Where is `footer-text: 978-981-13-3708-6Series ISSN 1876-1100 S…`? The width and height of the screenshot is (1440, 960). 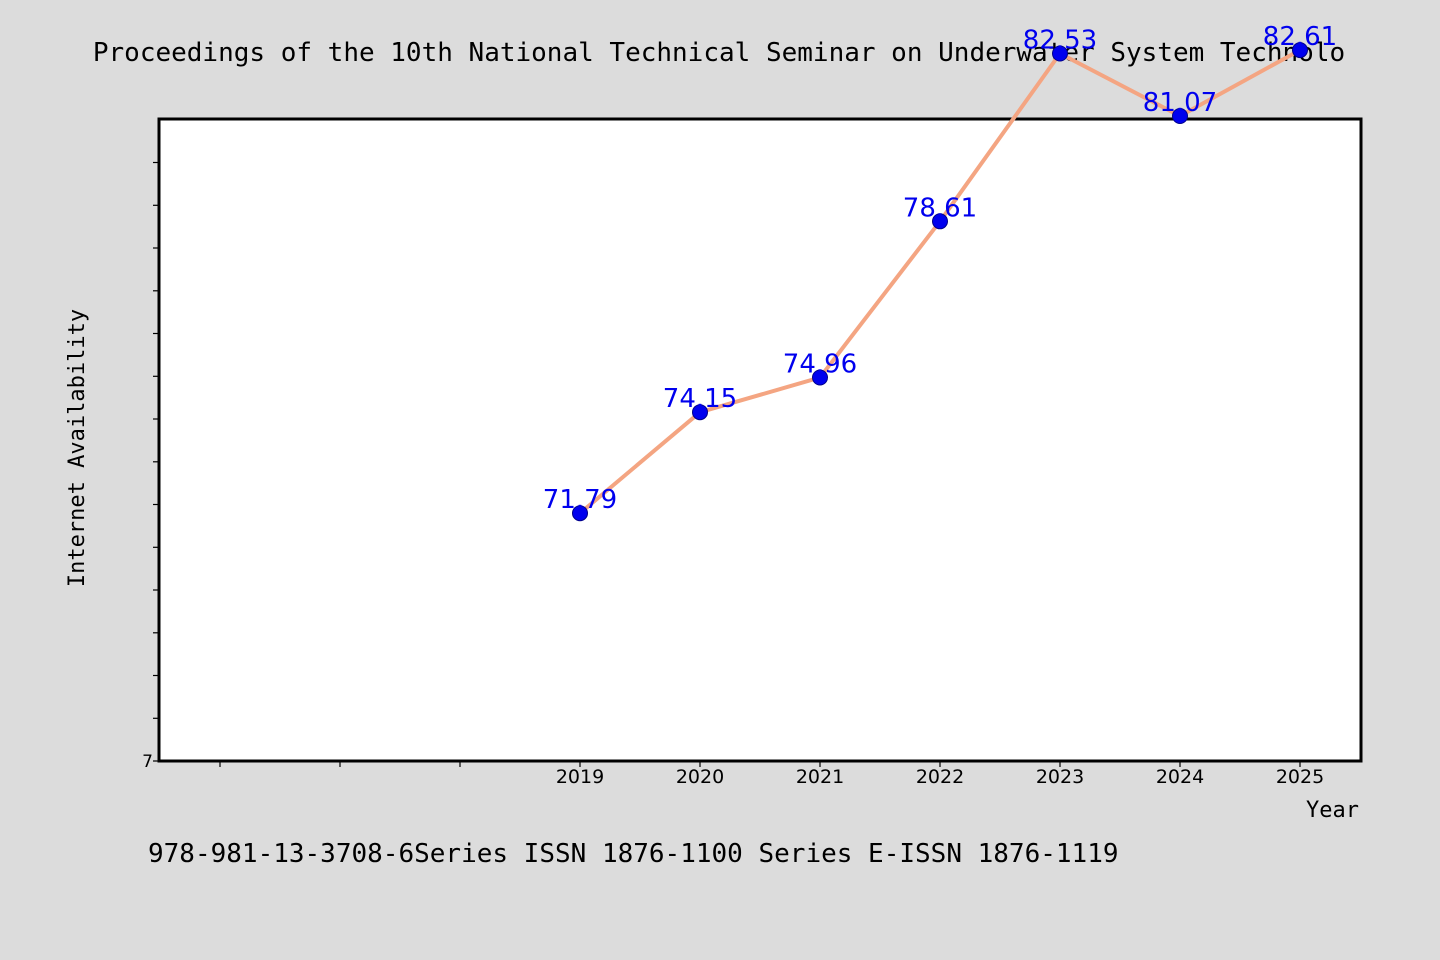 footer-text: 978-981-13-3708-6Series ISSN 1876-1100 S… is located at coordinates (633, 854).